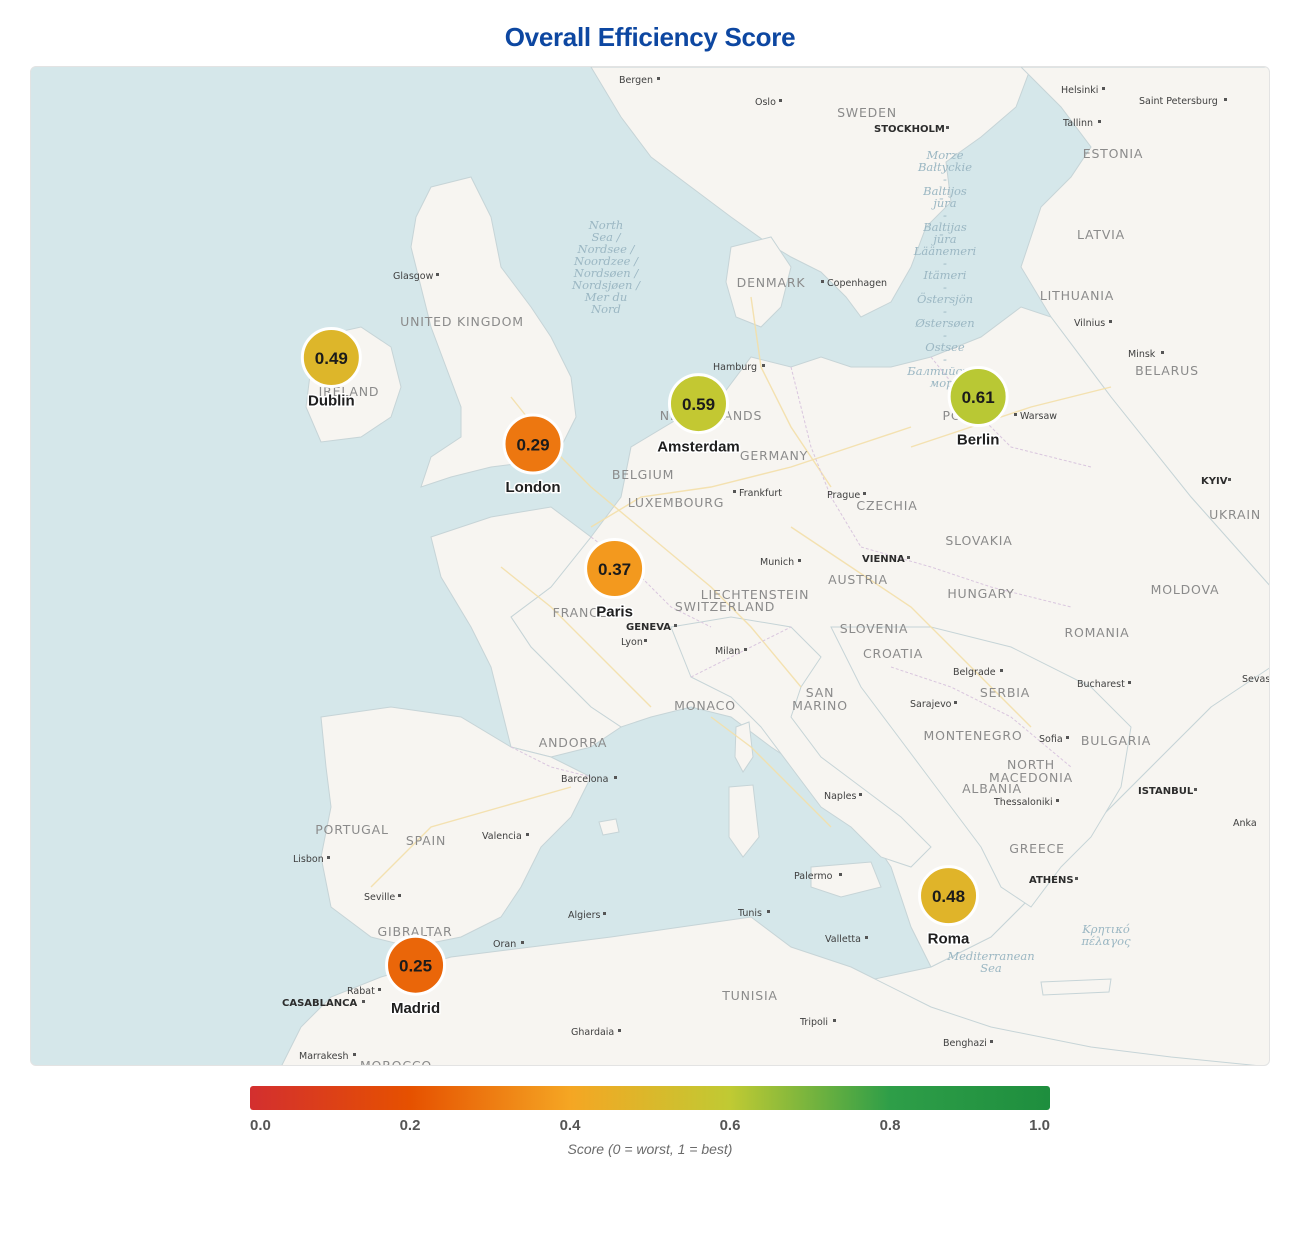 The height and width of the screenshot is (1250, 1300). What do you see at coordinates (319, 1003) in the screenshot?
I see `city-label-casablanca: CASABLANCA` at bounding box center [319, 1003].